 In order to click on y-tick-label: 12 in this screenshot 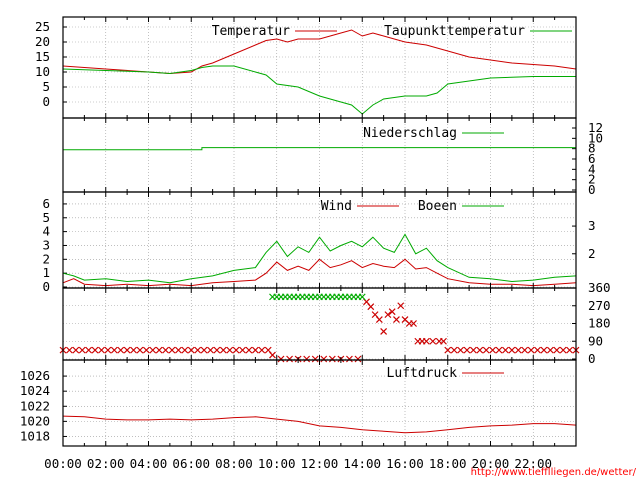, I will do `click(595, 127)`.